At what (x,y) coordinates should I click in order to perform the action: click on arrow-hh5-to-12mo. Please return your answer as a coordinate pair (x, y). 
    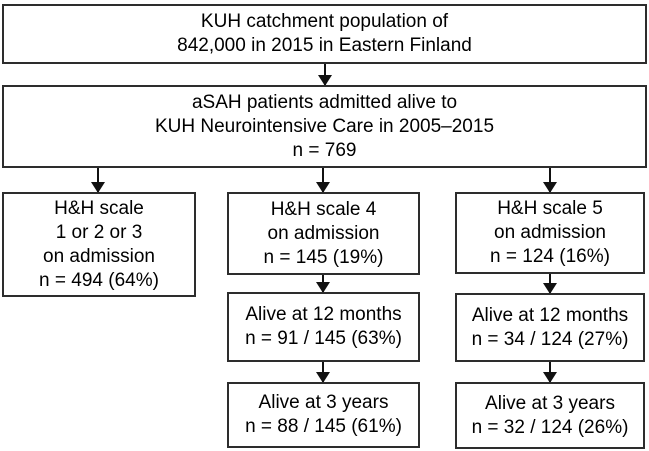
    Looking at the image, I should click on (550, 283).